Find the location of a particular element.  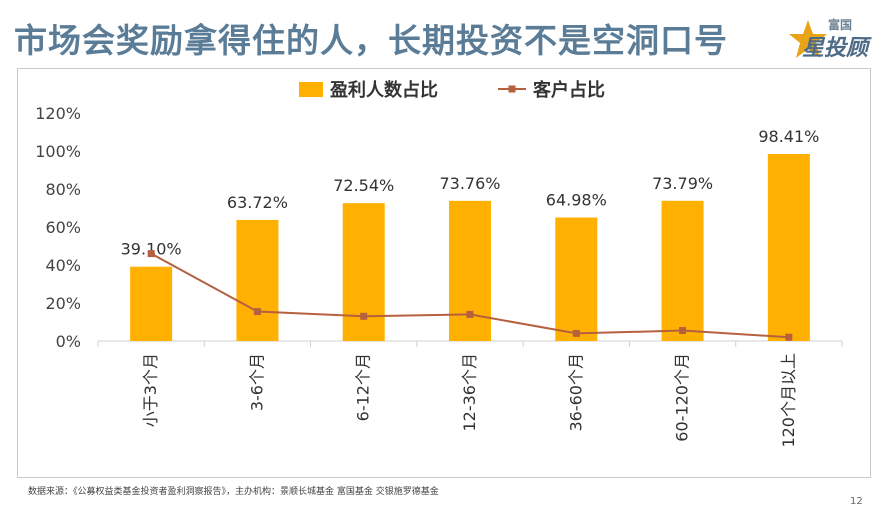

fuguo-advisor-logo: 富国 星投顾 is located at coordinates (833, 40).